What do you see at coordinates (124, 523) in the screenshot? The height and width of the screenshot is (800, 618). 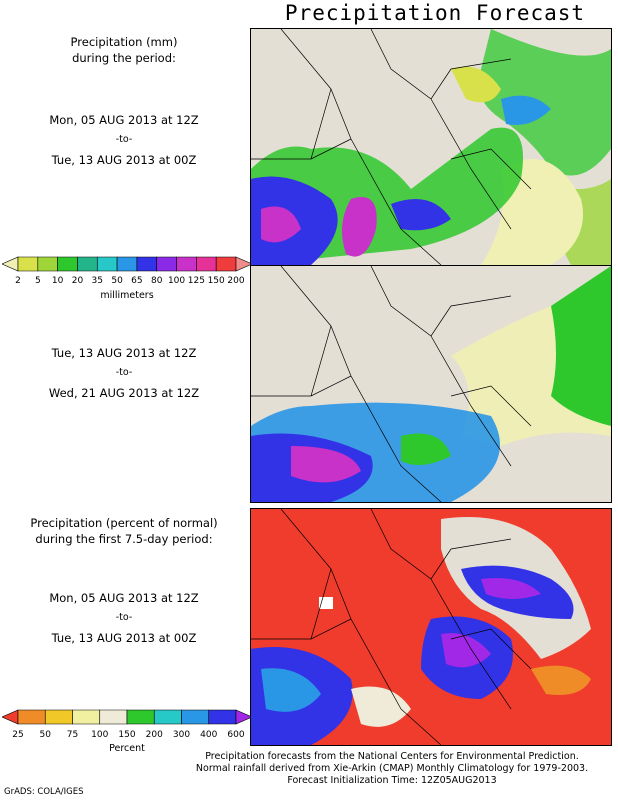 I see `panel3-heading-line1: Precipitation (percent of normal)` at bounding box center [124, 523].